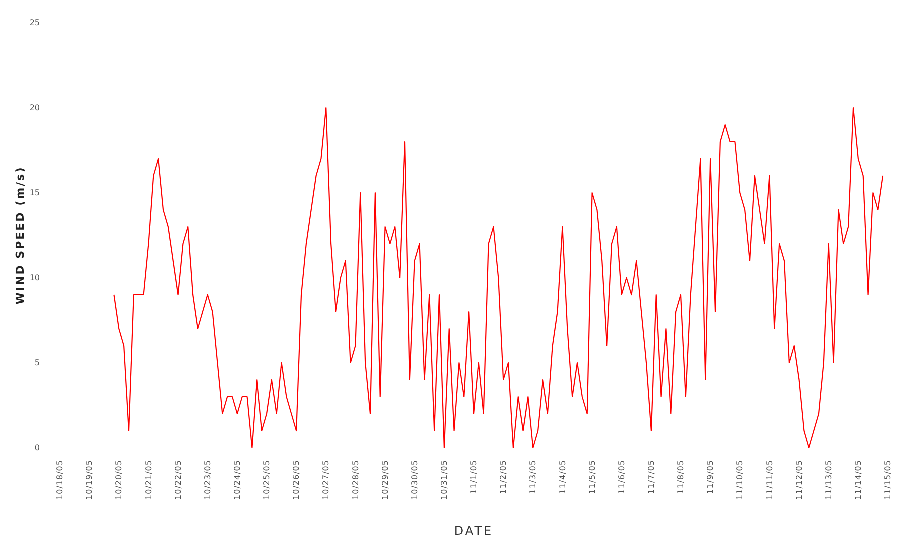  Describe the element at coordinates (711, 477) in the screenshot. I see `x-tick-label: 11/9/05` at that location.